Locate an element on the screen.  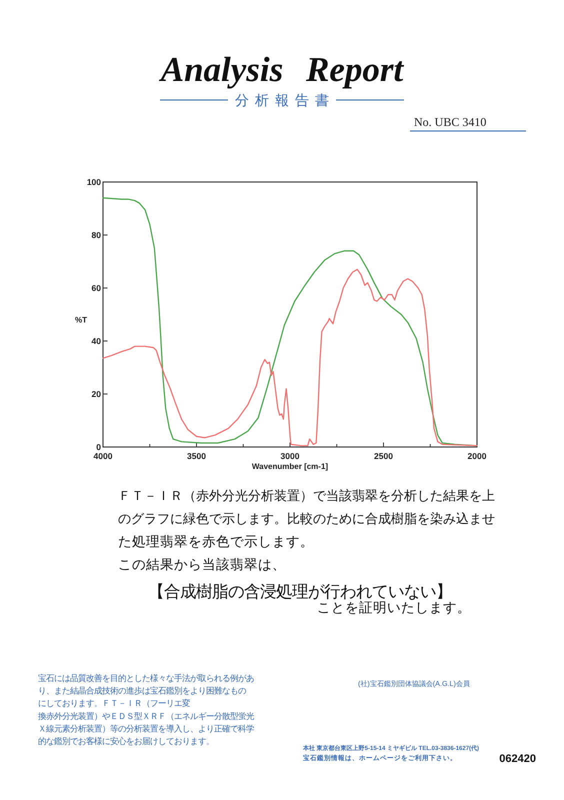
y-tick-label: 80 is located at coordinates (97, 235).